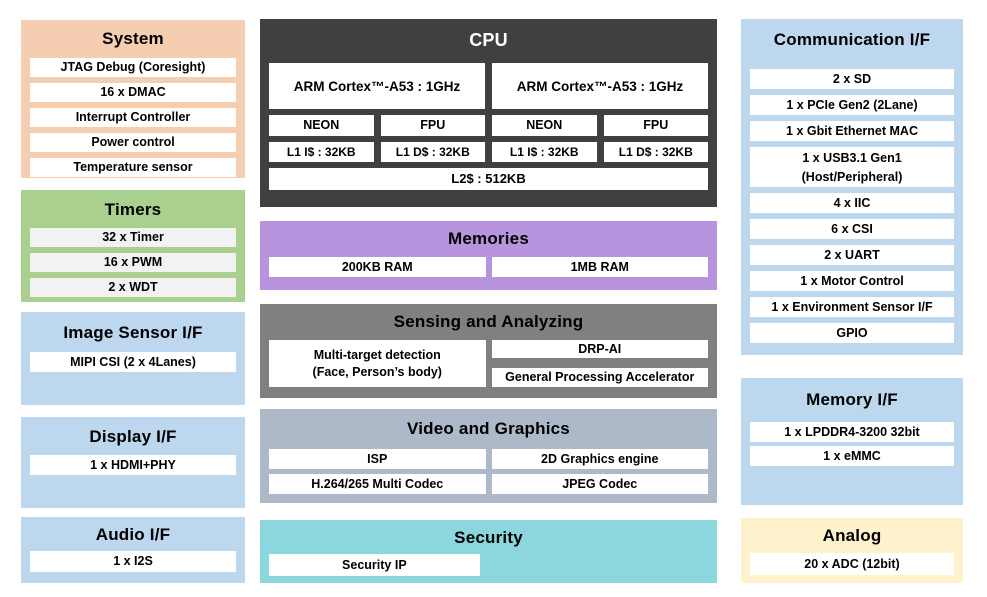  What do you see at coordinates (600, 86) in the screenshot?
I see `cpu-core-1: ARM Cortex™-A53 : 1GHz` at bounding box center [600, 86].